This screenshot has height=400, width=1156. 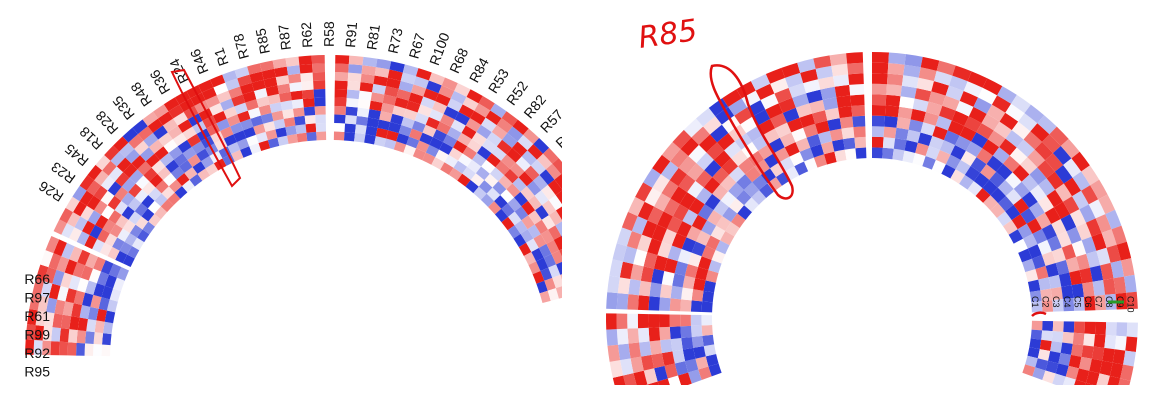 What do you see at coordinates (37, 316) in the screenshot?
I see `row-label: R61` at bounding box center [37, 316].